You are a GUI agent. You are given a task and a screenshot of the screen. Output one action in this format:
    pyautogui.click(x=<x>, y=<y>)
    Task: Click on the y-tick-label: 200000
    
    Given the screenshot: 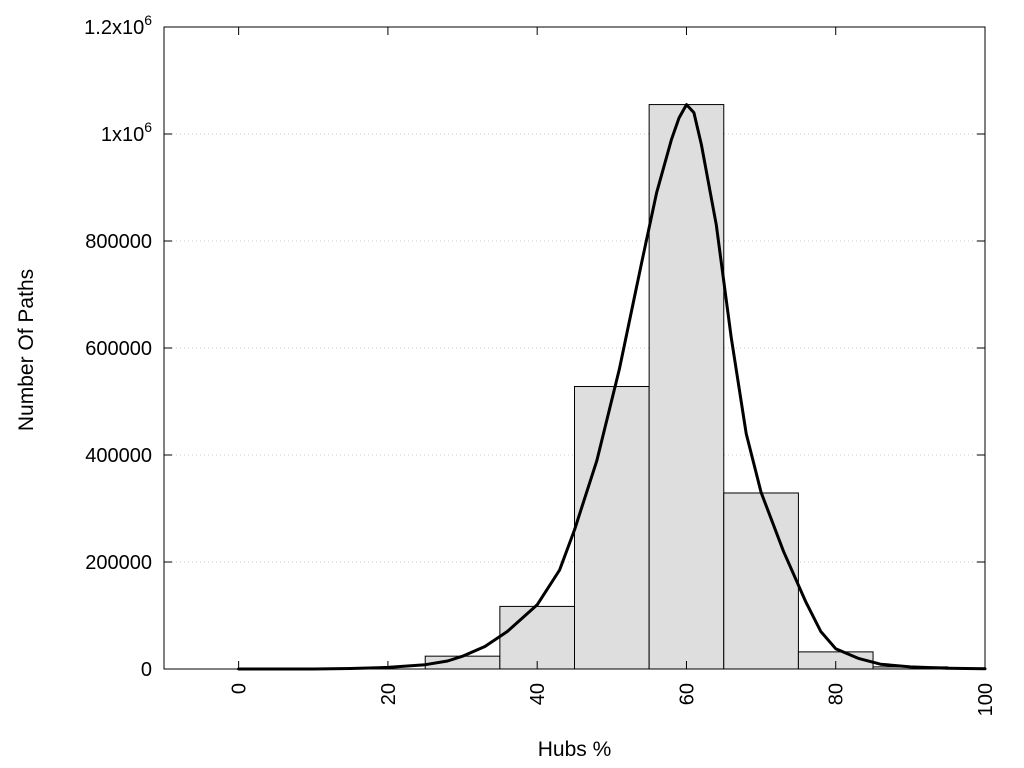 What is the action you would take?
    pyautogui.click(x=118, y=563)
    